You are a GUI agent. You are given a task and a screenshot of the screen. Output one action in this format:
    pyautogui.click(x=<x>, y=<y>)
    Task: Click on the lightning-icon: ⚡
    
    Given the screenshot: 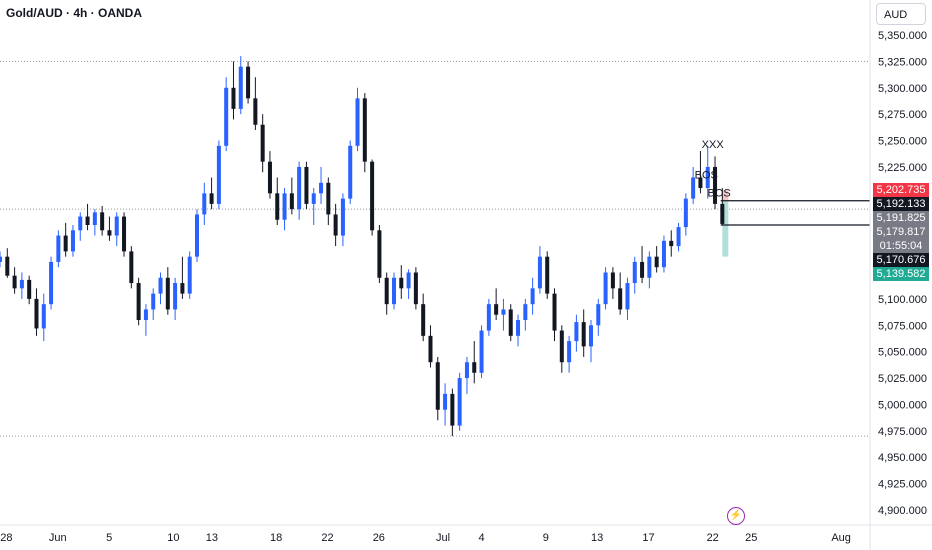 What is the action you would take?
    pyautogui.click(x=736, y=516)
    